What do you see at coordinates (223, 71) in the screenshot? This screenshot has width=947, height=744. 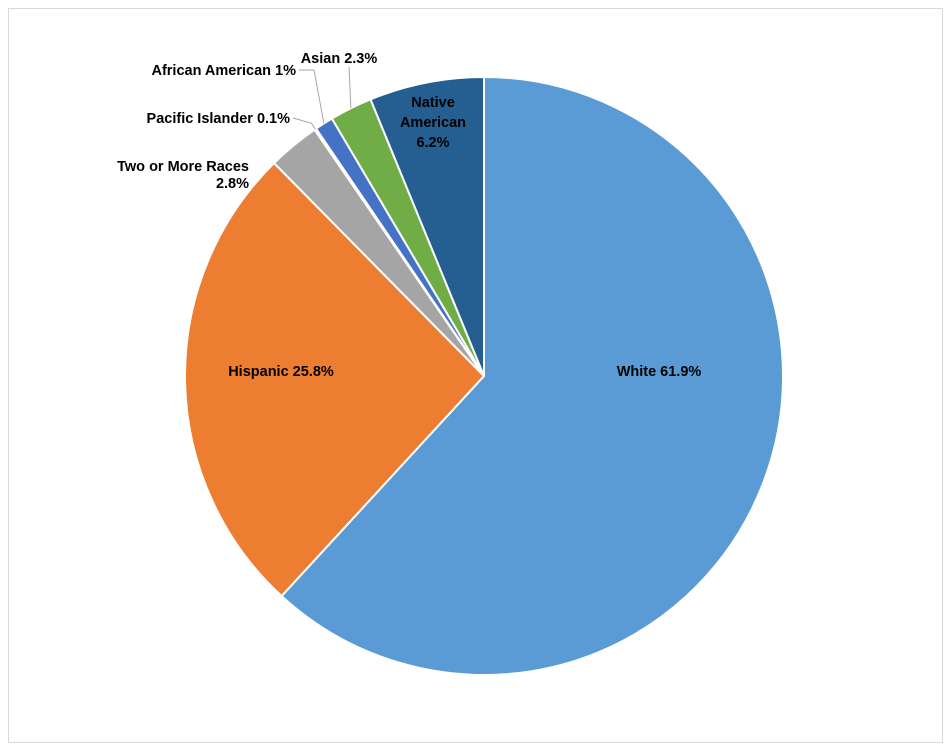 I see `data-label-african-american: African American 1%` at bounding box center [223, 71].